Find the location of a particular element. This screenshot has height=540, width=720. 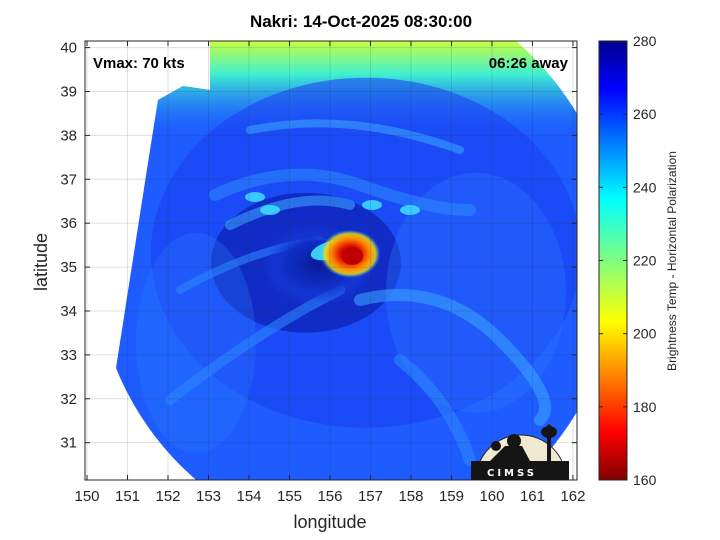

colorbar is located at coordinates (613, 260).